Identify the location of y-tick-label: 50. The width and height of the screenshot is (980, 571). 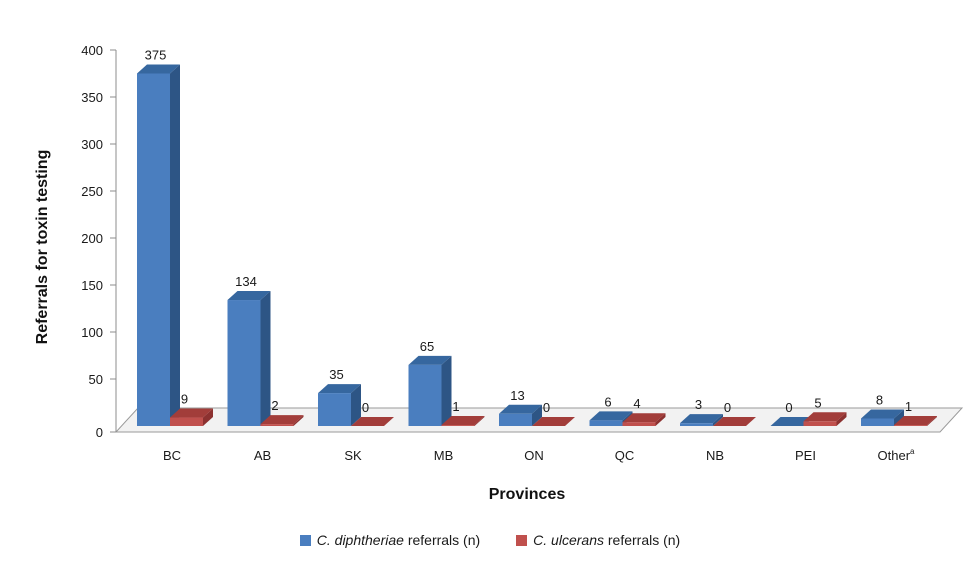
(96, 379).